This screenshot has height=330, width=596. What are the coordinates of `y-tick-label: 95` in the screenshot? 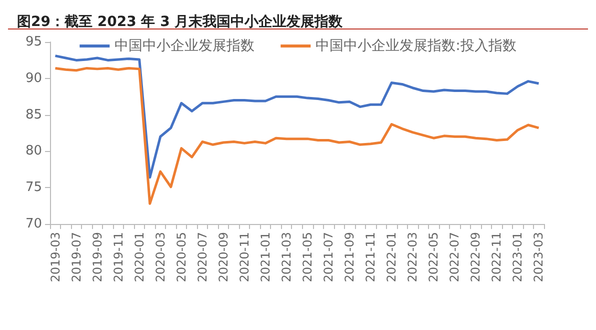 It's located at (33, 42).